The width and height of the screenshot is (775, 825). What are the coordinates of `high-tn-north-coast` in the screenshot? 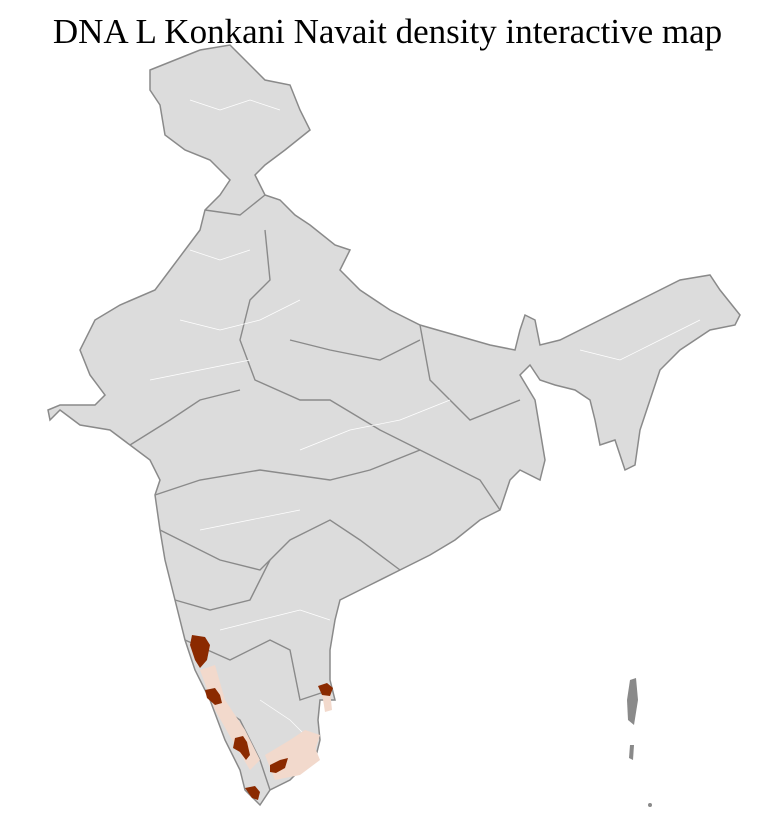 It's located at (325, 689).